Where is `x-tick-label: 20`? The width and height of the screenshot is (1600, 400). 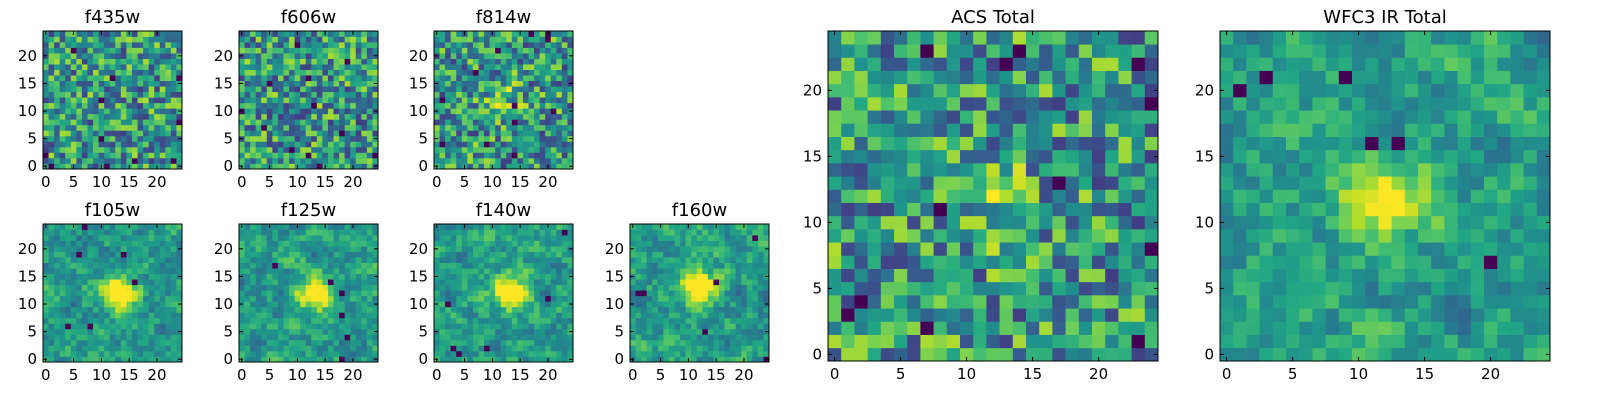
x-tick-label: 20 is located at coordinates (743, 375).